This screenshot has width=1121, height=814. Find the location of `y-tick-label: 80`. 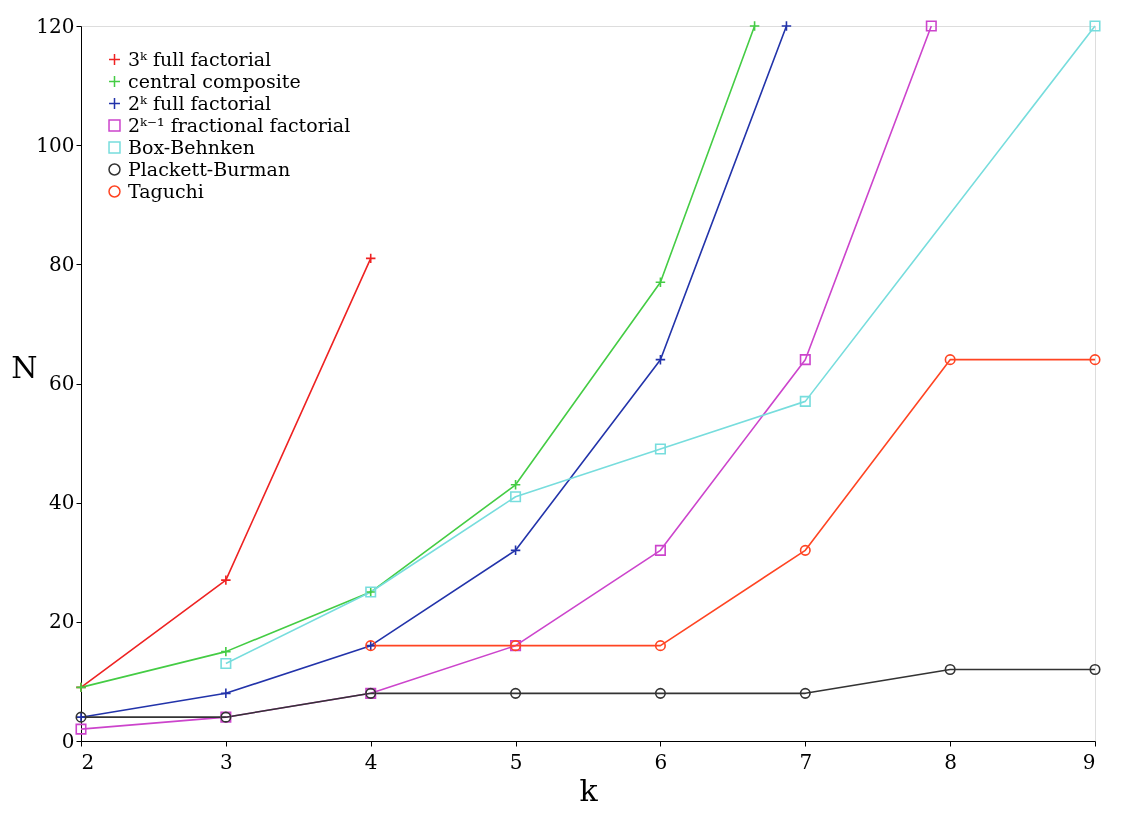

y-tick-label: 80 is located at coordinates (62, 263).